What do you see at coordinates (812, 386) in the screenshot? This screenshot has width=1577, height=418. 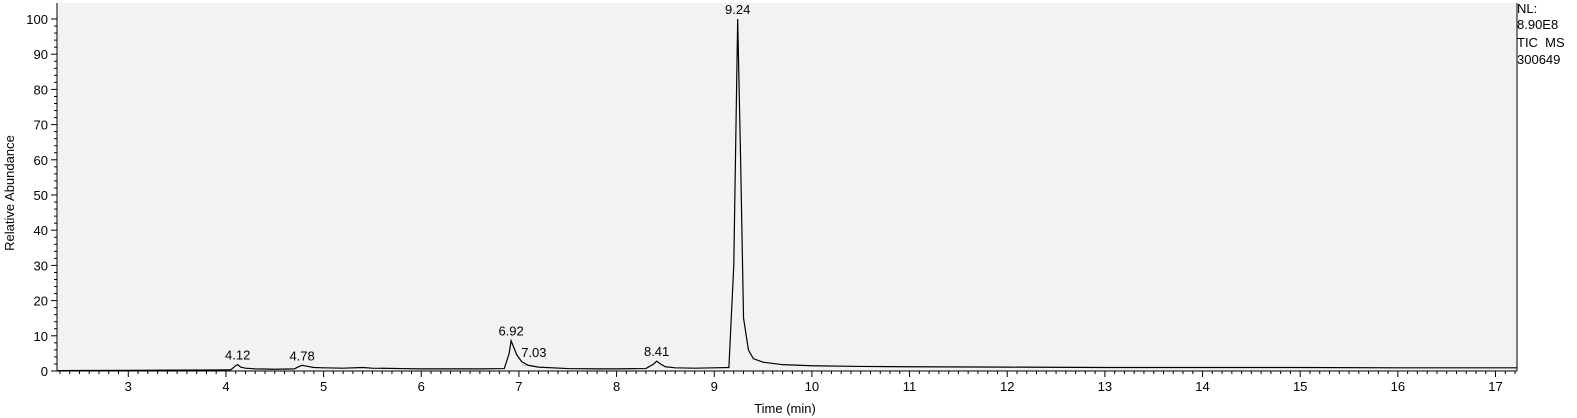 I see `x-tick-label: 10` at bounding box center [812, 386].